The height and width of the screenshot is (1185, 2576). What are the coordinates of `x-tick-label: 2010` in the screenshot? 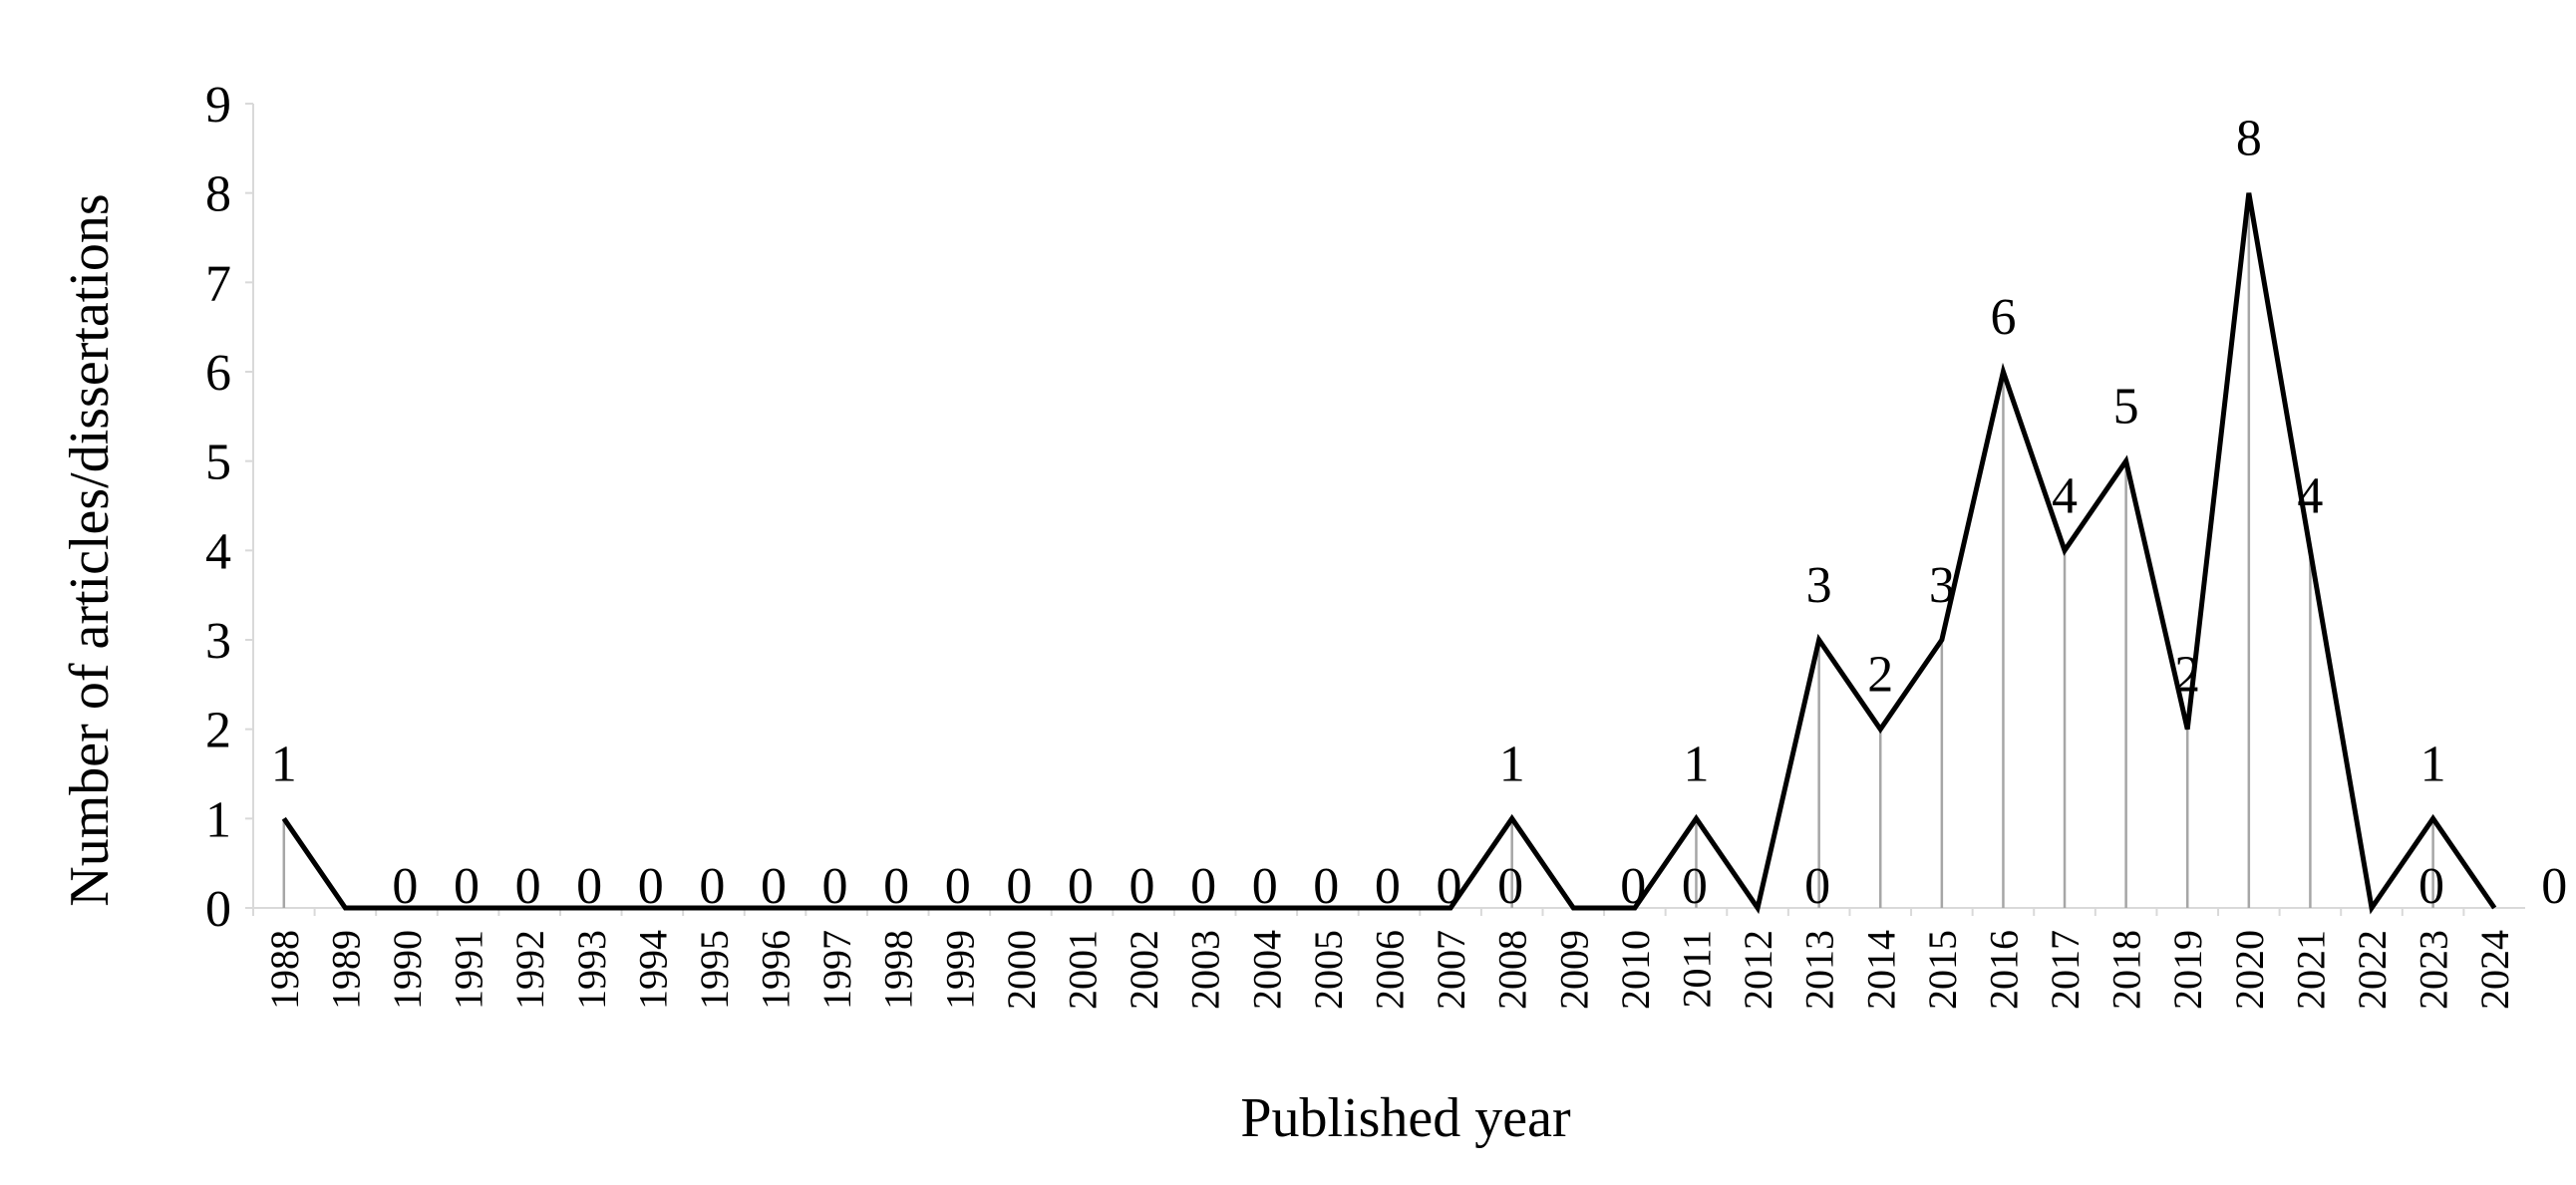 It's located at (1635, 970).